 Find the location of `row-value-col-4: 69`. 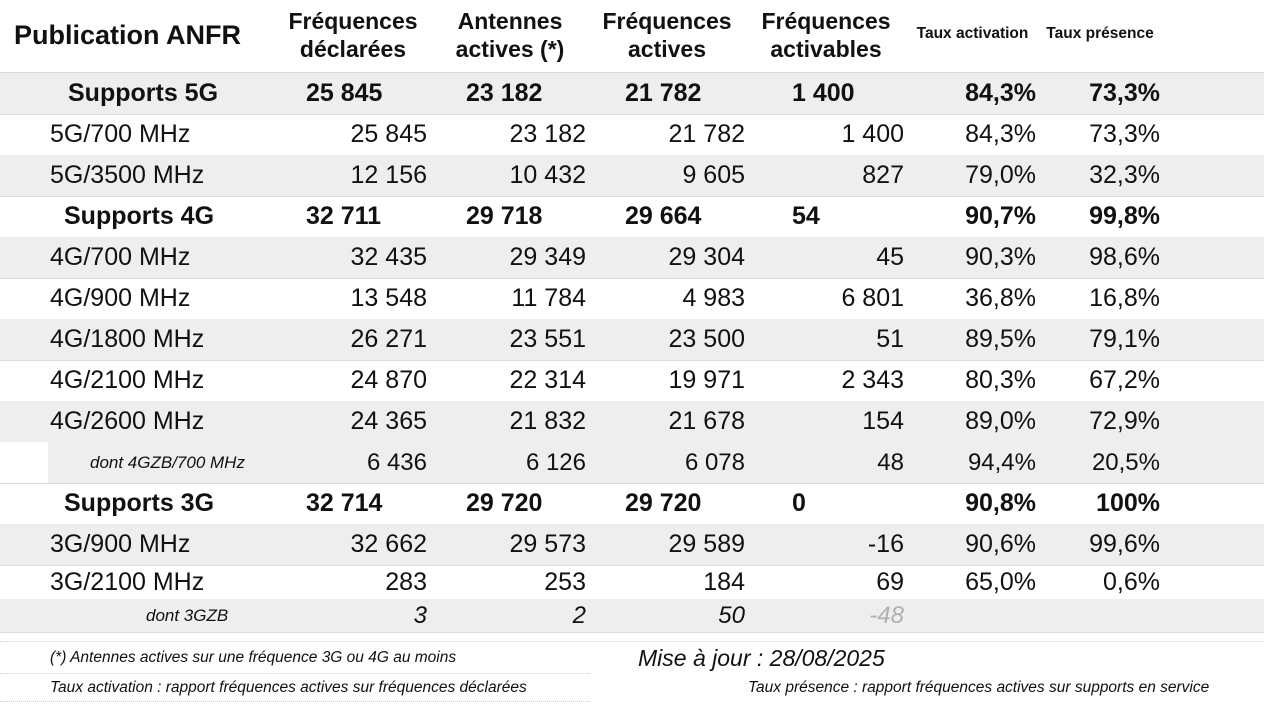

row-value-col-4: 69 is located at coordinates (890, 582).